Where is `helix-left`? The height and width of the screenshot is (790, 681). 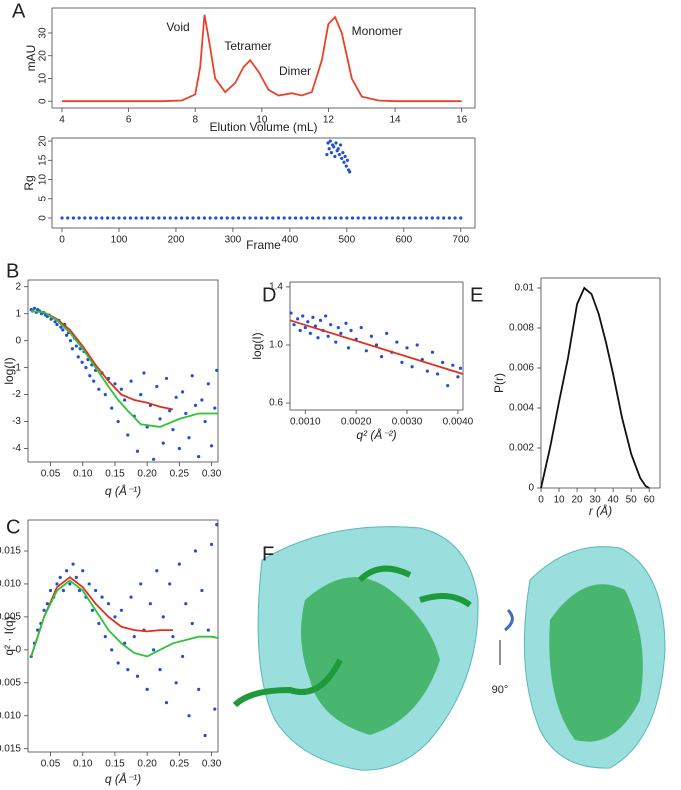
helix-left is located at coordinates (352, 636).